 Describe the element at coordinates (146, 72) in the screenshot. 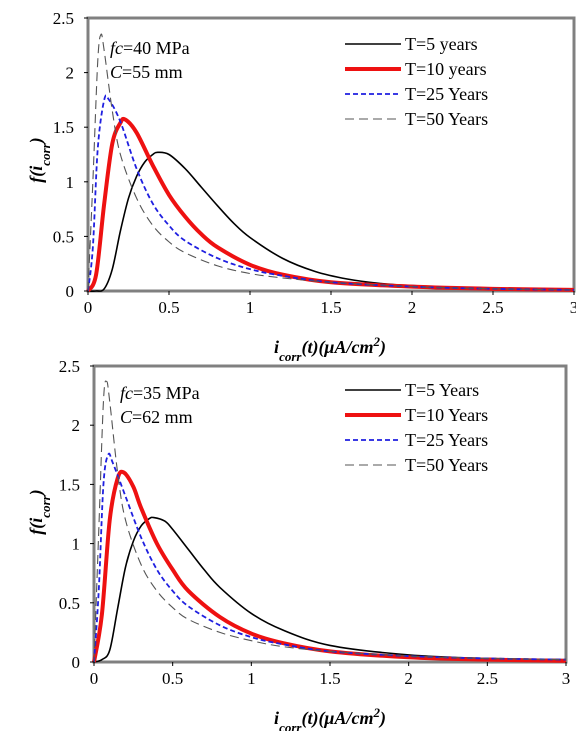

I see `annotation-c: C=55 mm` at that location.